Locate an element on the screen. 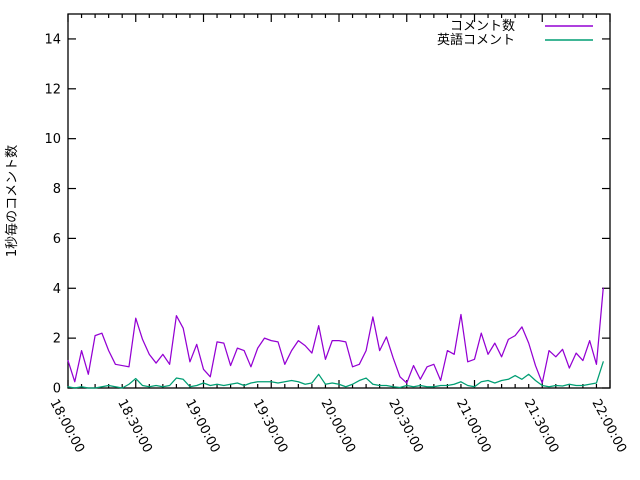  x-tick-label: 21:30:00 is located at coordinates (541, 426).